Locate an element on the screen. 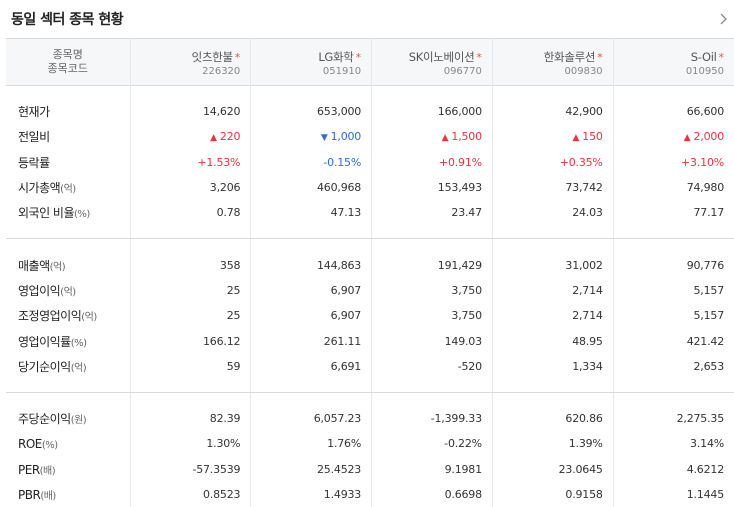  value-text: 653,000 is located at coordinates (339, 111).